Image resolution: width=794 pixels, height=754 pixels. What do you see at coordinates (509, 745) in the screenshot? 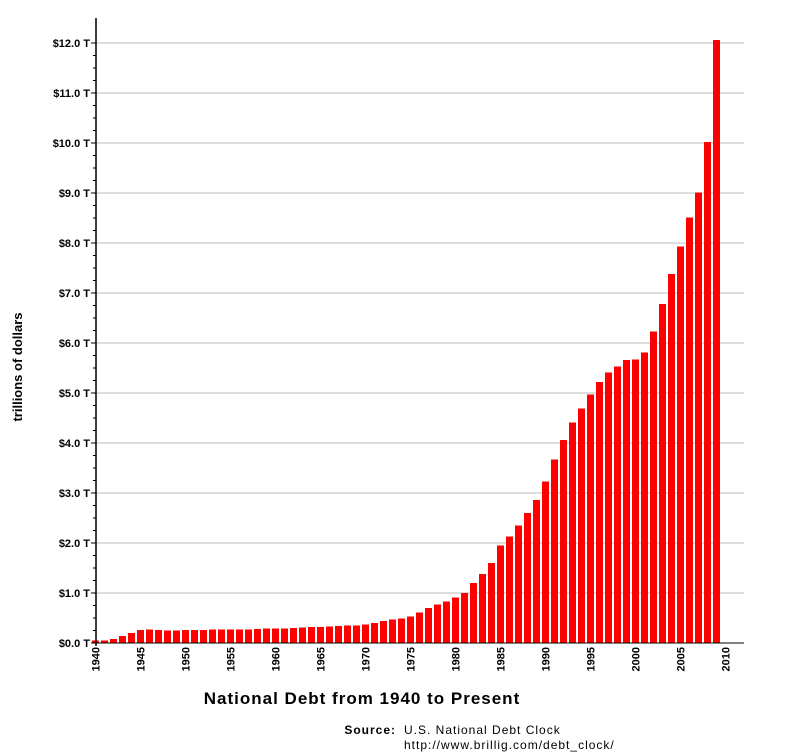
I see `source-url: http://www.brillig.com/debt_clock/` at bounding box center [509, 745].